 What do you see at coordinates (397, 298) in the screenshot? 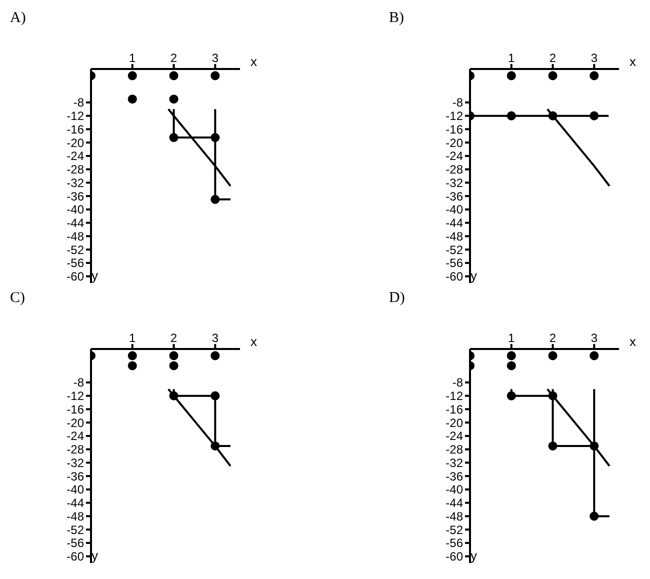
I see `chart-title: D)` at bounding box center [397, 298].